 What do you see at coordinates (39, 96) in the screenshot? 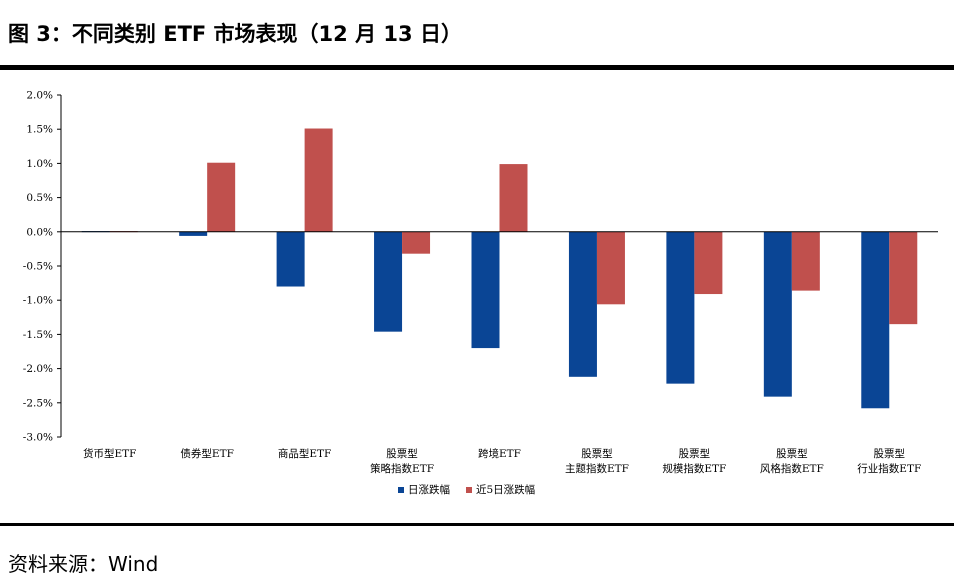
I see `y-tick-label: 2.0%` at bounding box center [39, 96].